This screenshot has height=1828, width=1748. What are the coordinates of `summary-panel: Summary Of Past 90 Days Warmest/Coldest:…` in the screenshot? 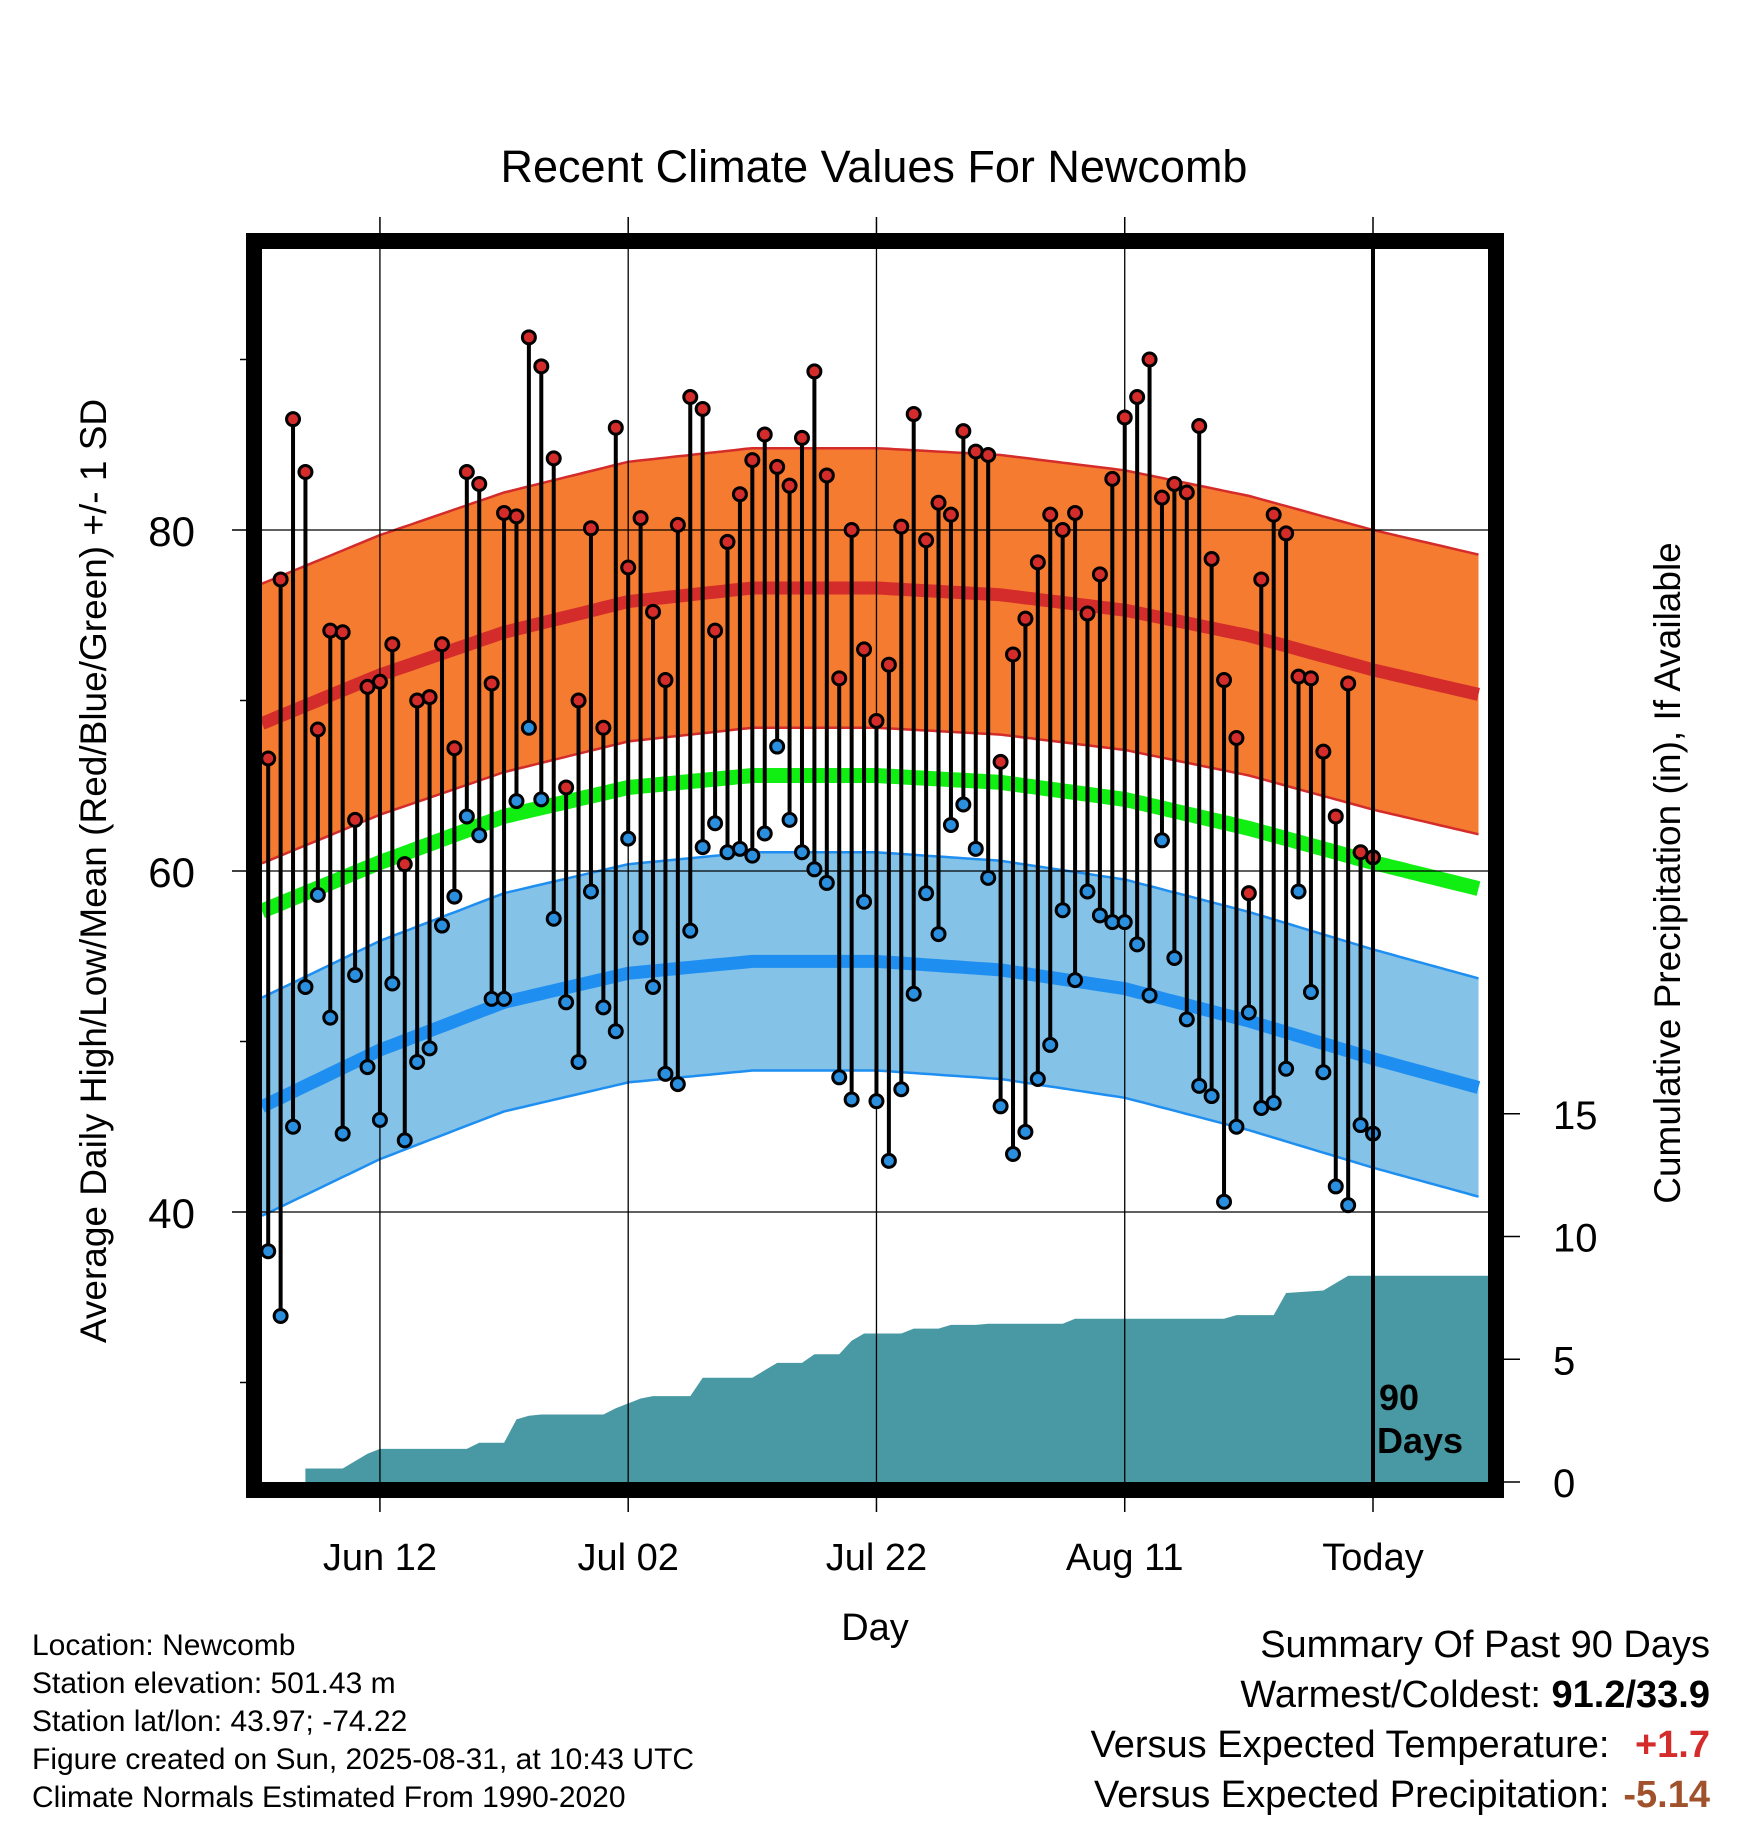 It's located at (1400, 1720).